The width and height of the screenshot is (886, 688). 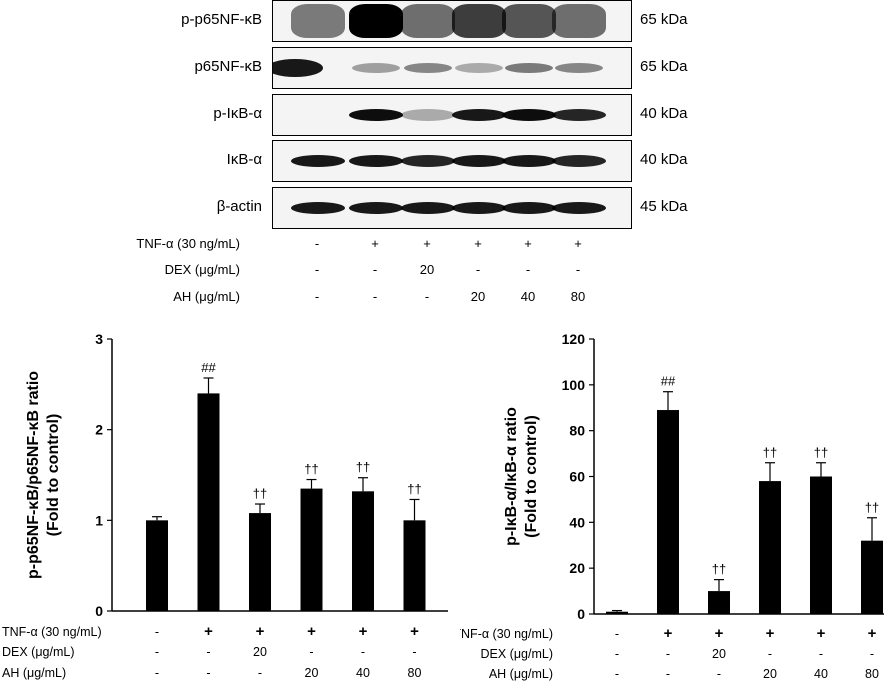 What do you see at coordinates (237, 113) in the screenshot?
I see `blot-row-label: p-IκB-α` at bounding box center [237, 113].